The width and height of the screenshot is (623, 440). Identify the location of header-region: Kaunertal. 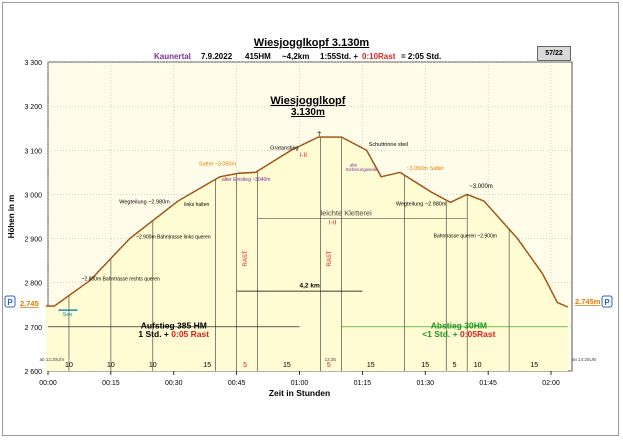
(172, 56).